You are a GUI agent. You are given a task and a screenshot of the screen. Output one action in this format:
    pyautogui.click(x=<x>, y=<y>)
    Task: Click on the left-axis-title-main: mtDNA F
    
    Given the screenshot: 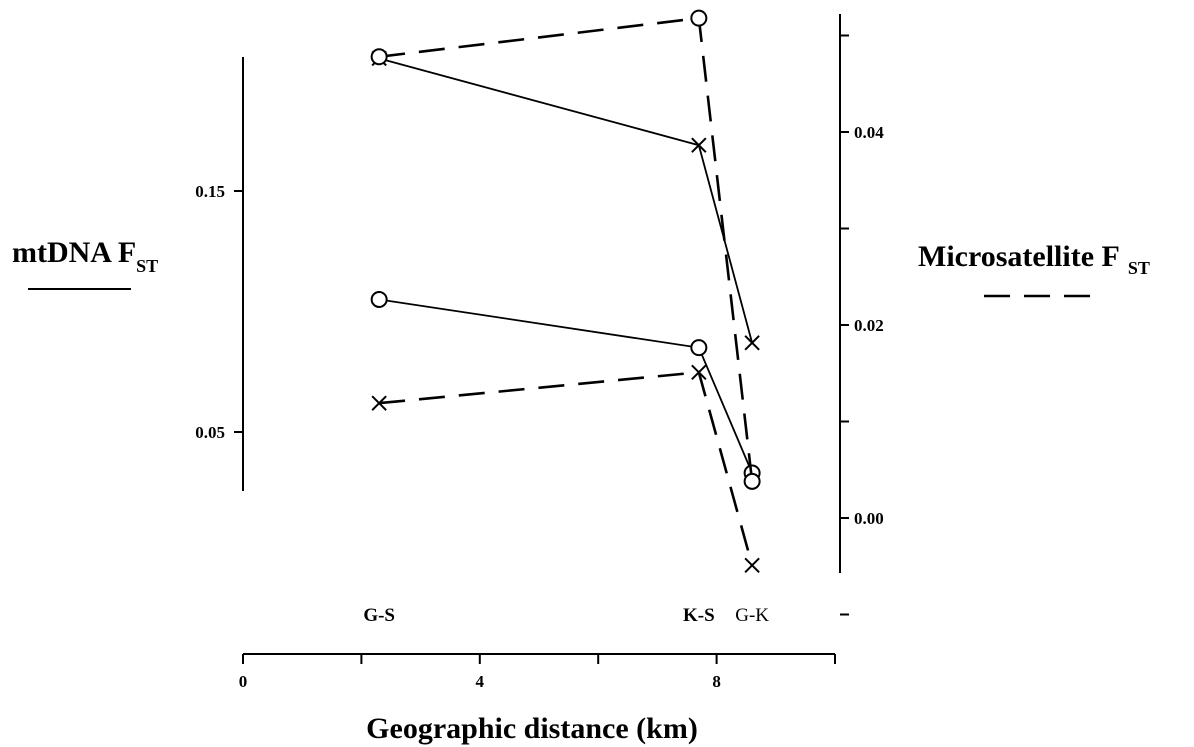 What is the action you would take?
    pyautogui.click(x=74, y=252)
    